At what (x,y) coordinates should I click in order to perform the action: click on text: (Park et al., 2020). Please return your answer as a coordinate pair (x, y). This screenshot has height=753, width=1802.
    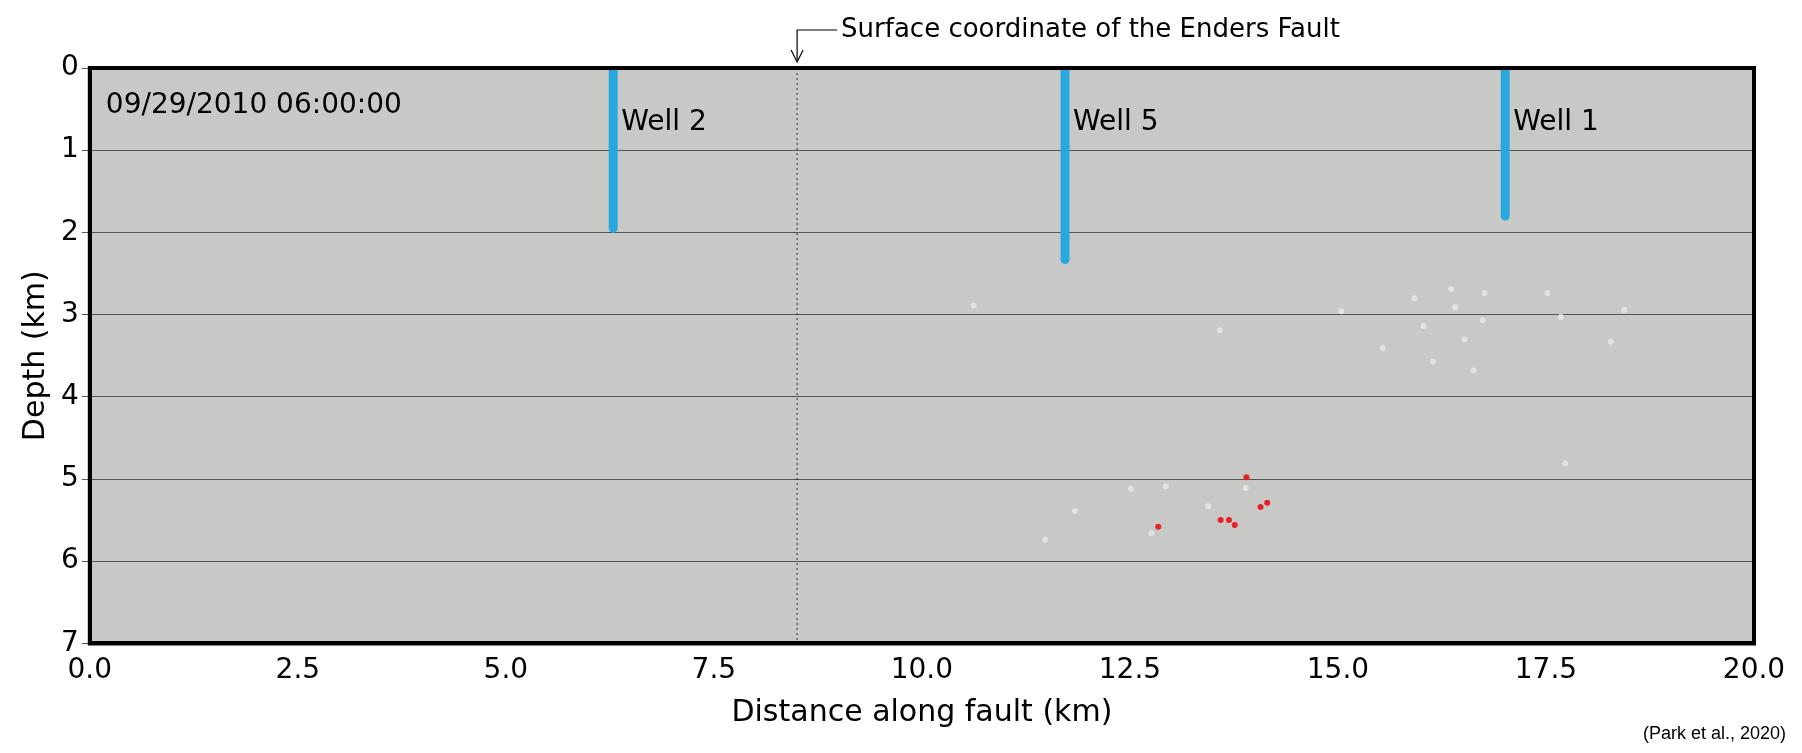
    Looking at the image, I should click on (1714, 732).